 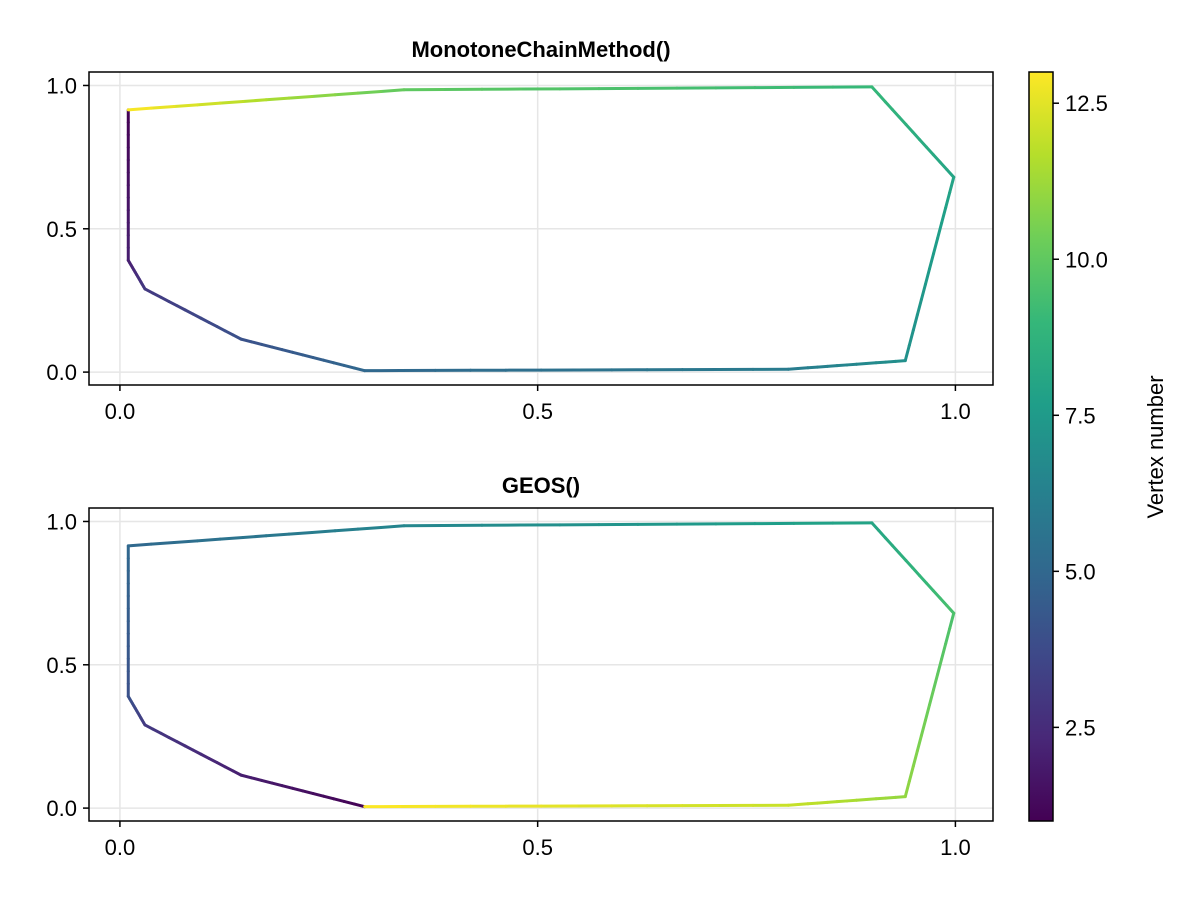 What do you see at coordinates (61, 372) in the screenshot?
I see `y-tick-label: 0.0` at bounding box center [61, 372].